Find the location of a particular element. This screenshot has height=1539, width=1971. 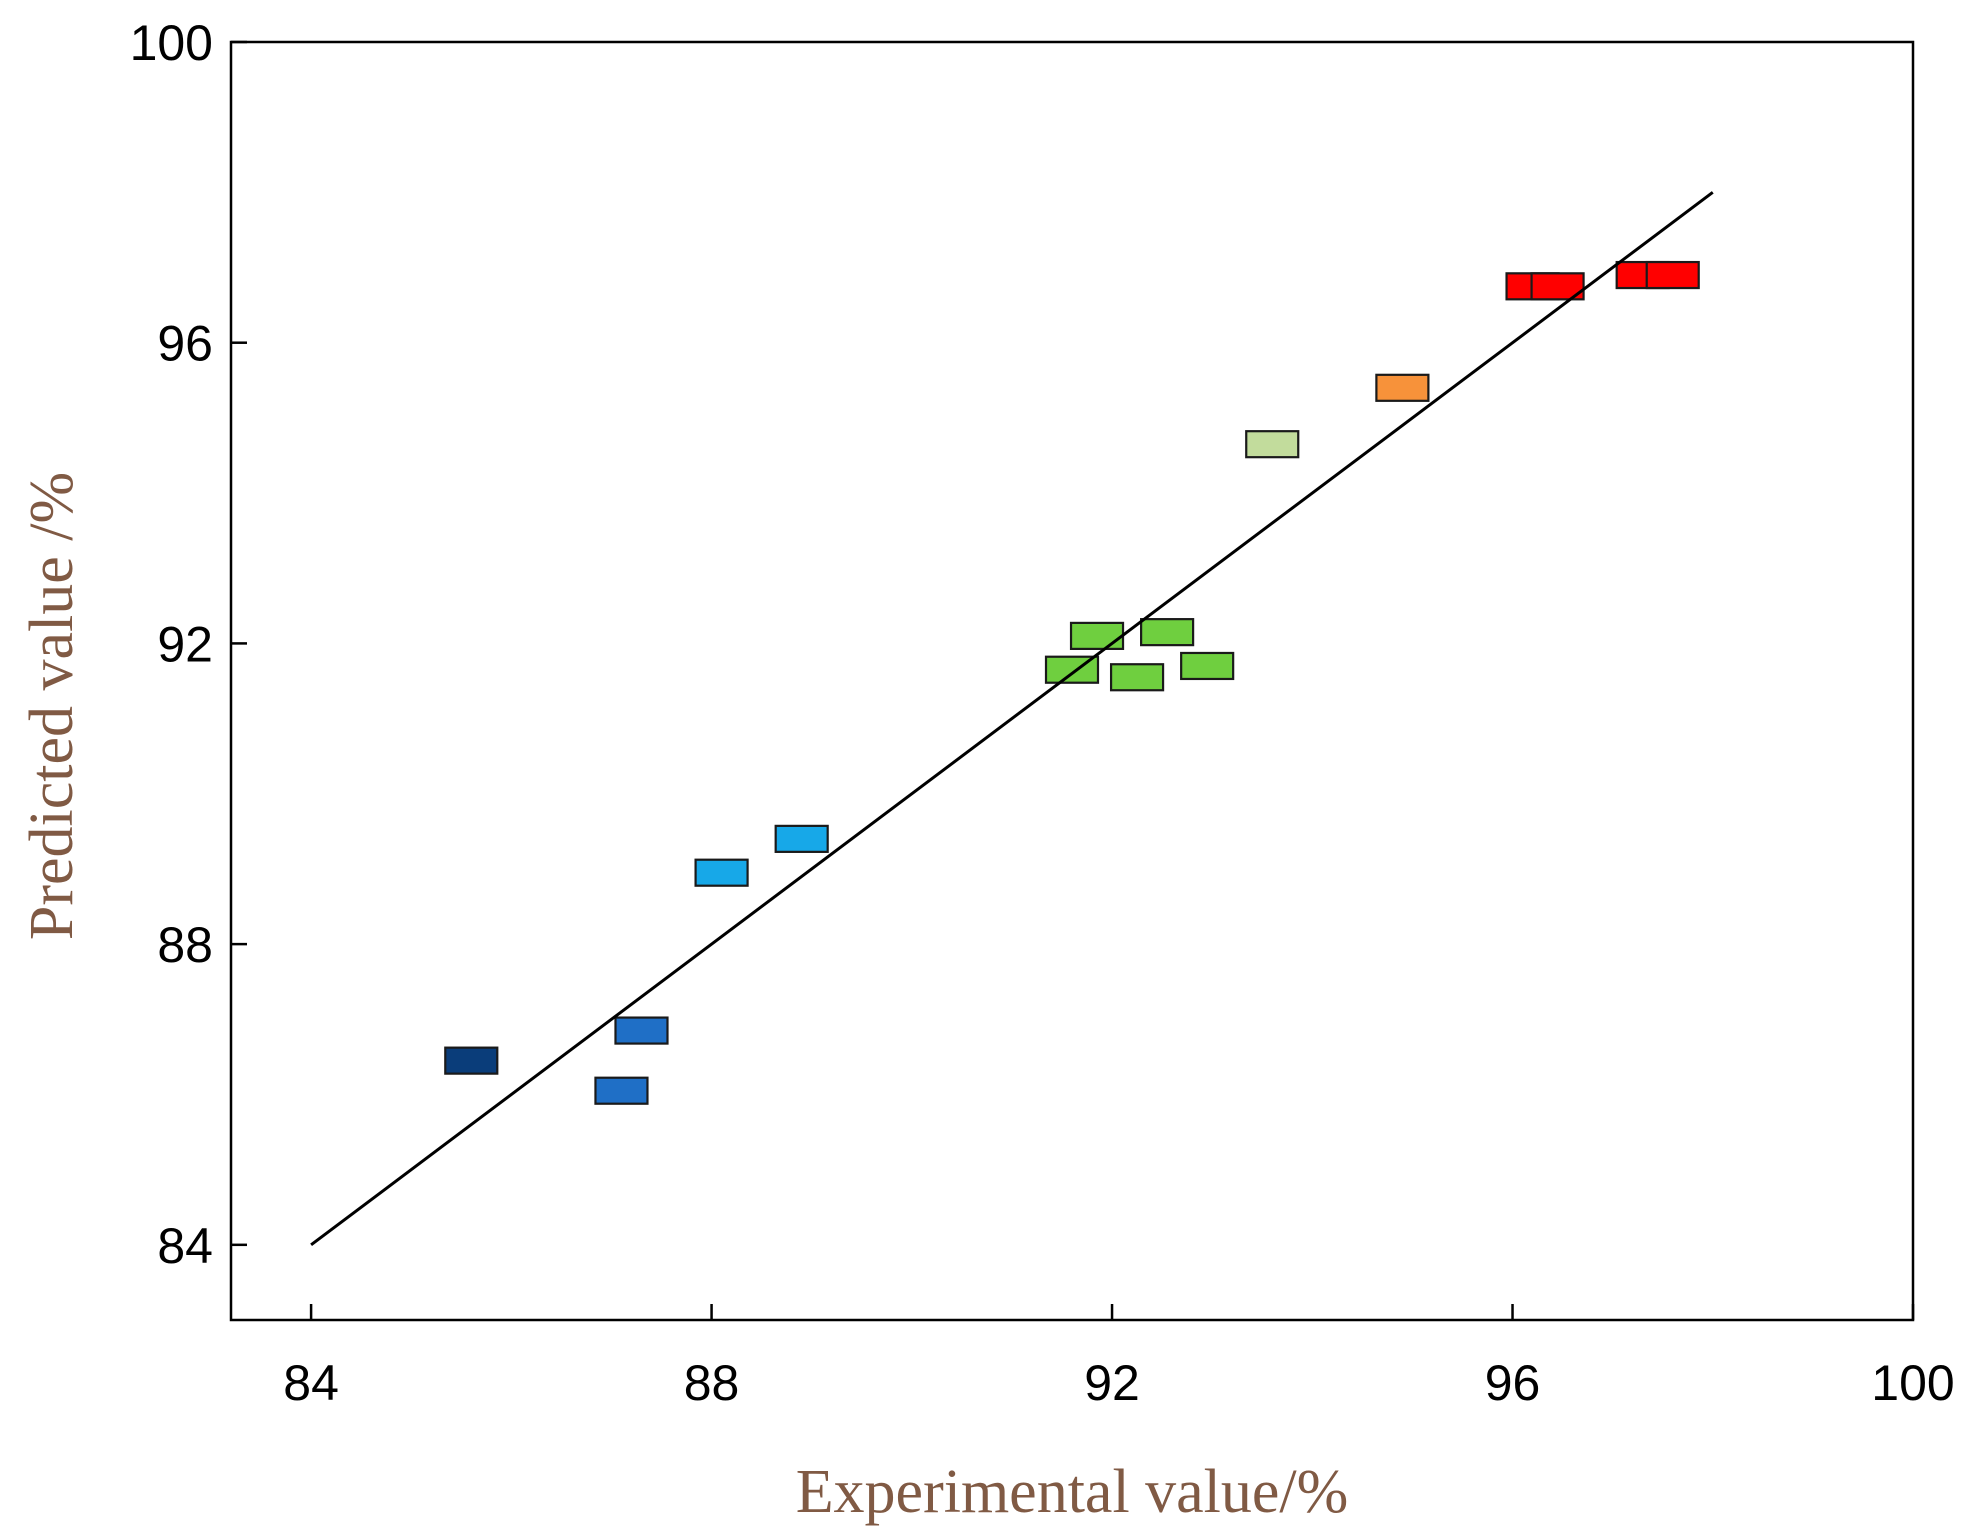

y-tick-label: 100 is located at coordinates (171, 43).